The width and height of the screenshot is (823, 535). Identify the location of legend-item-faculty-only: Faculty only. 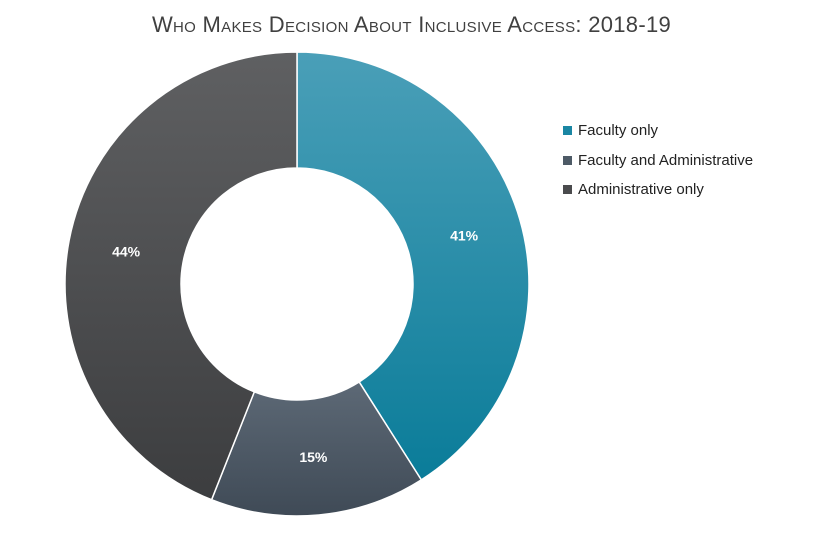
(658, 131).